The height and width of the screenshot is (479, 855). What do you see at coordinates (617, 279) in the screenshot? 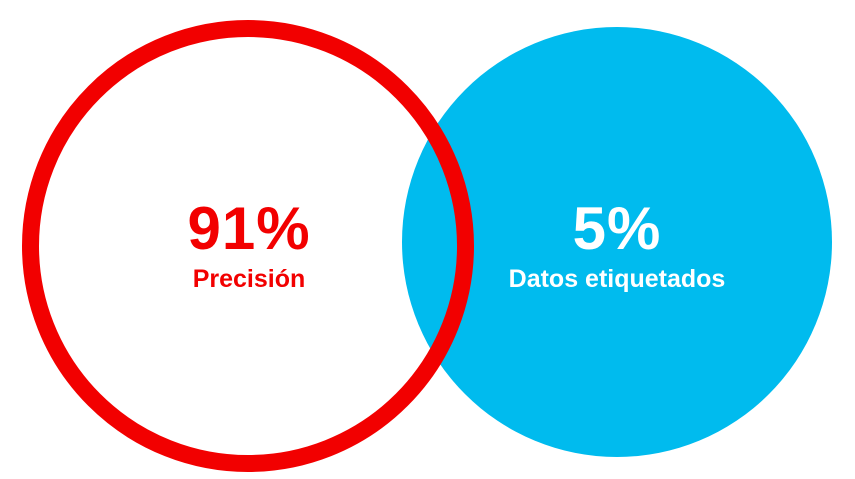
I see `labeled-data-label: Datos etiquetados` at bounding box center [617, 279].